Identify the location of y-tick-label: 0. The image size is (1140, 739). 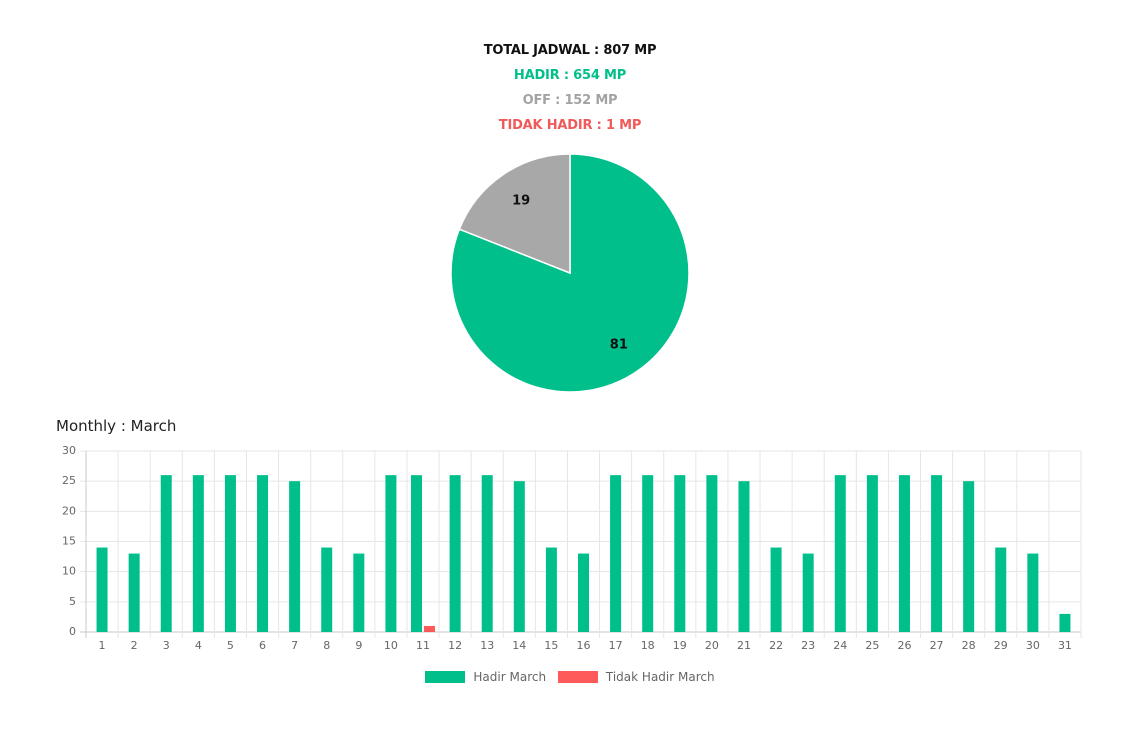
(72, 631).